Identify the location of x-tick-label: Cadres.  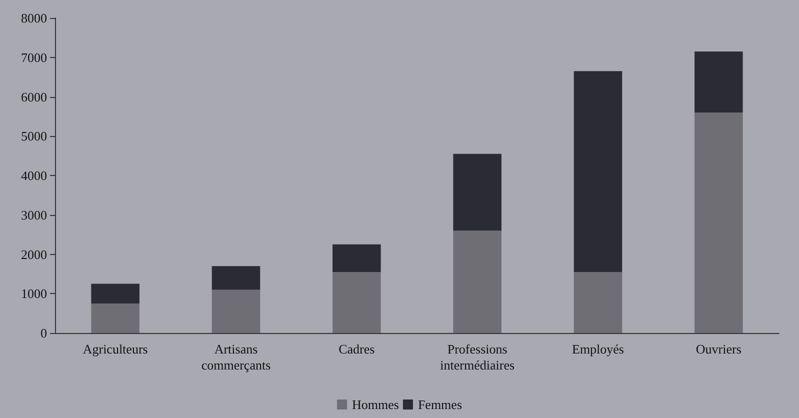
(356, 349).